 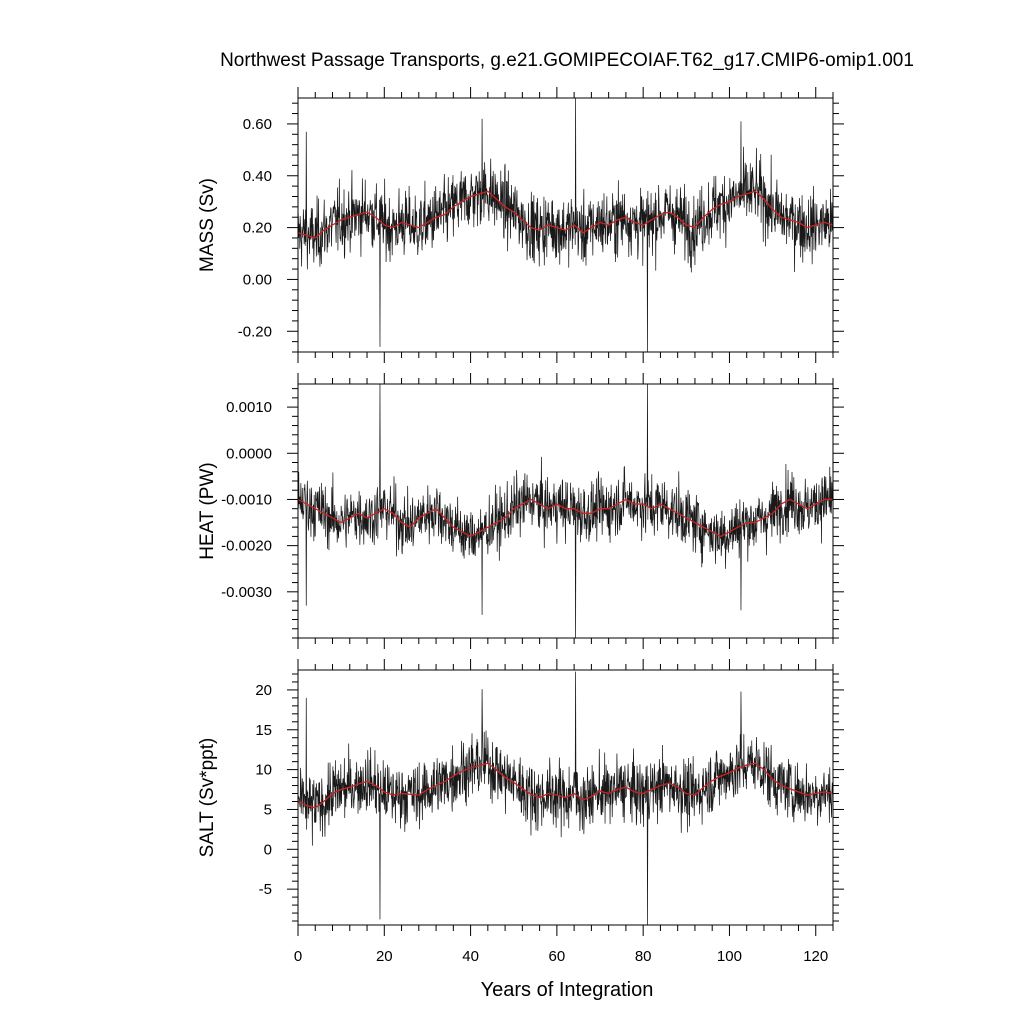 What do you see at coordinates (265, 889) in the screenshot?
I see `y-tick-label: -5` at bounding box center [265, 889].